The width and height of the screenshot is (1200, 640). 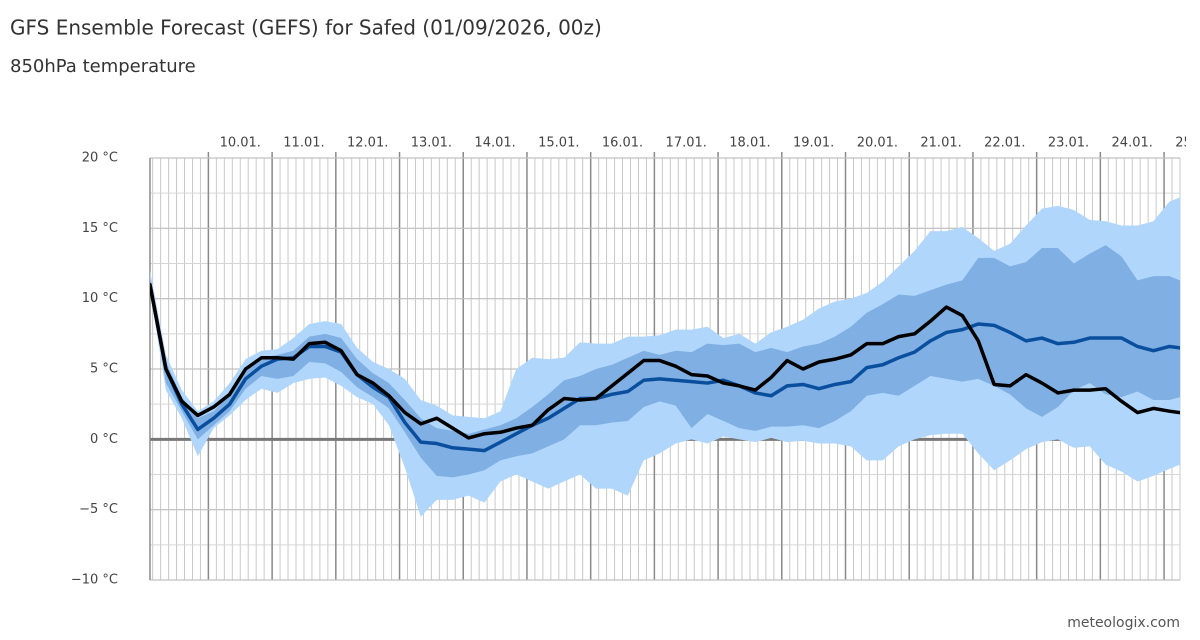 I want to click on y-tick-label: 20 °C, so click(x=100, y=158).